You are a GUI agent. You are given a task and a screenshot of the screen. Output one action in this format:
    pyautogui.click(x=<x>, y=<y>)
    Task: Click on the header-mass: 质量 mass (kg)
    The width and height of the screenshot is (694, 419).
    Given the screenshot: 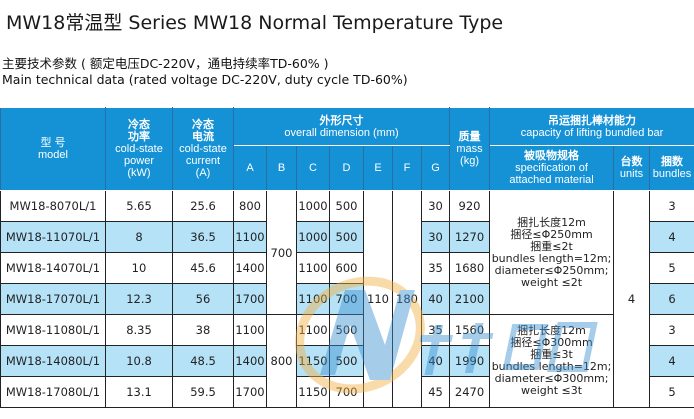 What is the action you would take?
    pyautogui.click(x=470, y=149)
    